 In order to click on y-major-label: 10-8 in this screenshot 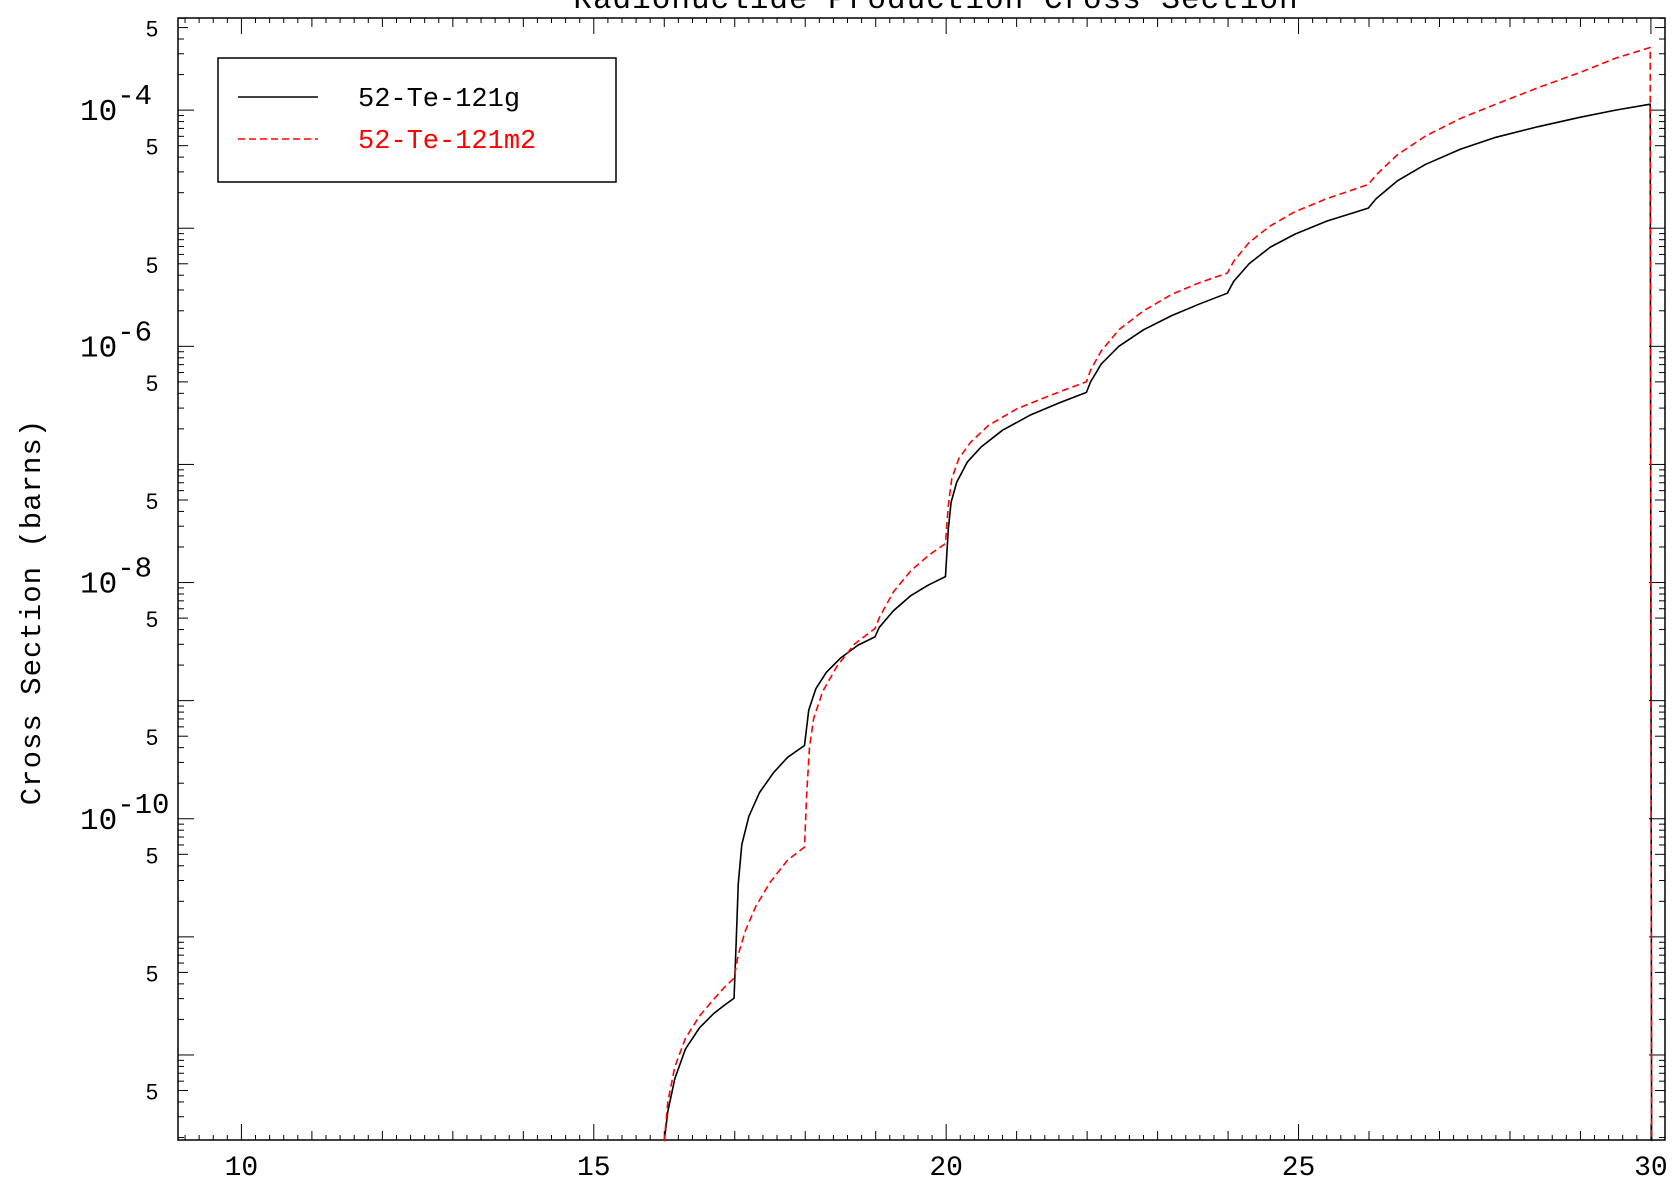, I will do `click(116, 578)`.